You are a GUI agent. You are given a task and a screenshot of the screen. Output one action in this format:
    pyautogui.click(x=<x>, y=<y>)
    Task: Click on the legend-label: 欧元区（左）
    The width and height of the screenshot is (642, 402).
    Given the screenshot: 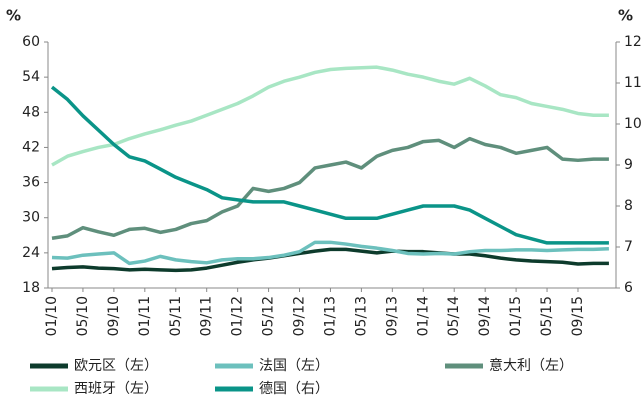 What is the action you would take?
    pyautogui.click(x=116, y=366)
    